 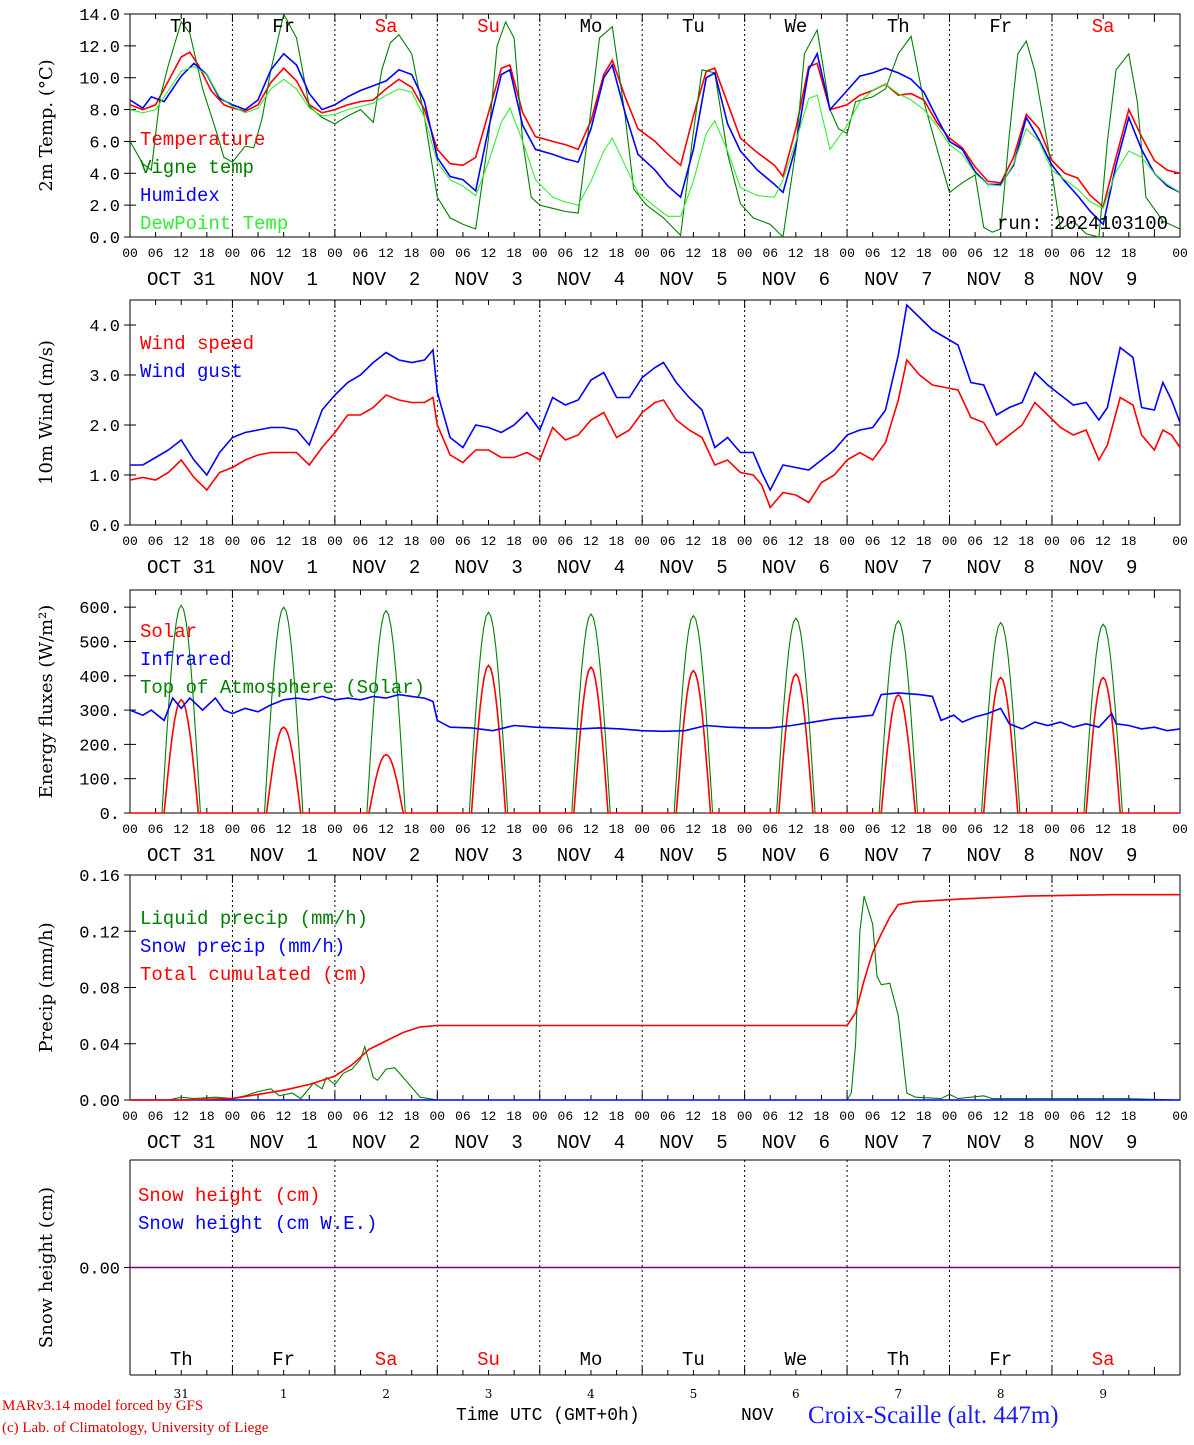 What do you see at coordinates (181, 856) in the screenshot?
I see `panel-3-date-label: OCT 31` at bounding box center [181, 856].